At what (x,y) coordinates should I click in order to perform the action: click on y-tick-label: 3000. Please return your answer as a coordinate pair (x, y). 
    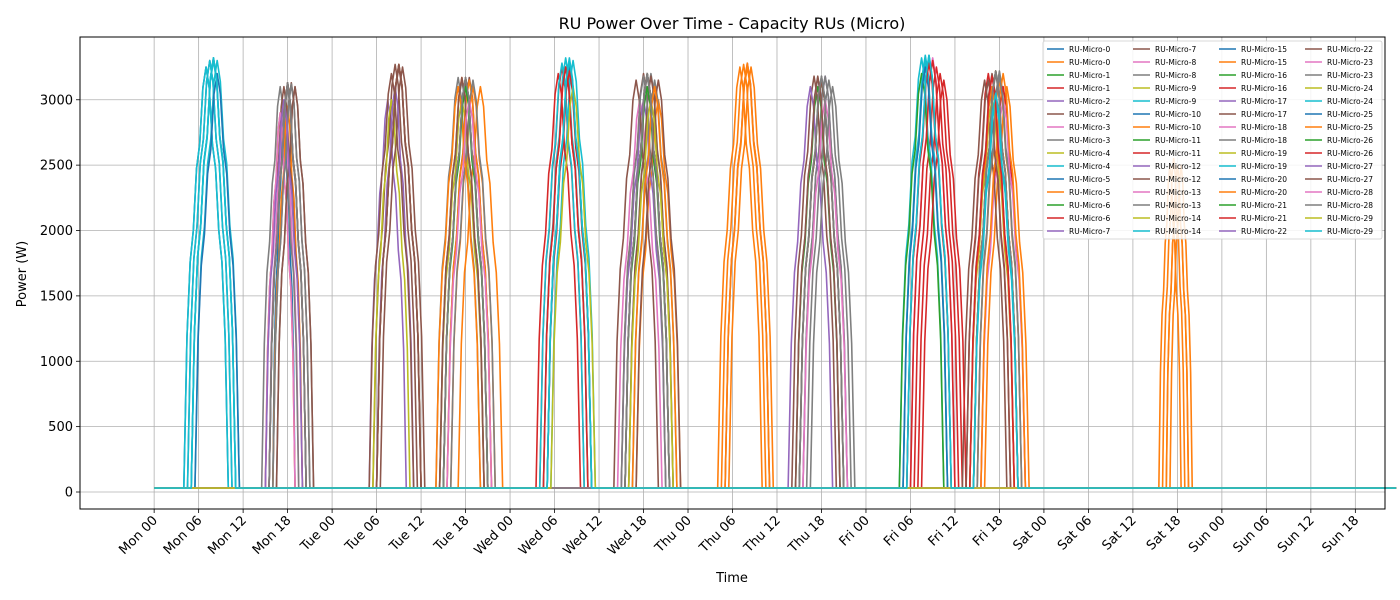
    Looking at the image, I should click on (56, 100).